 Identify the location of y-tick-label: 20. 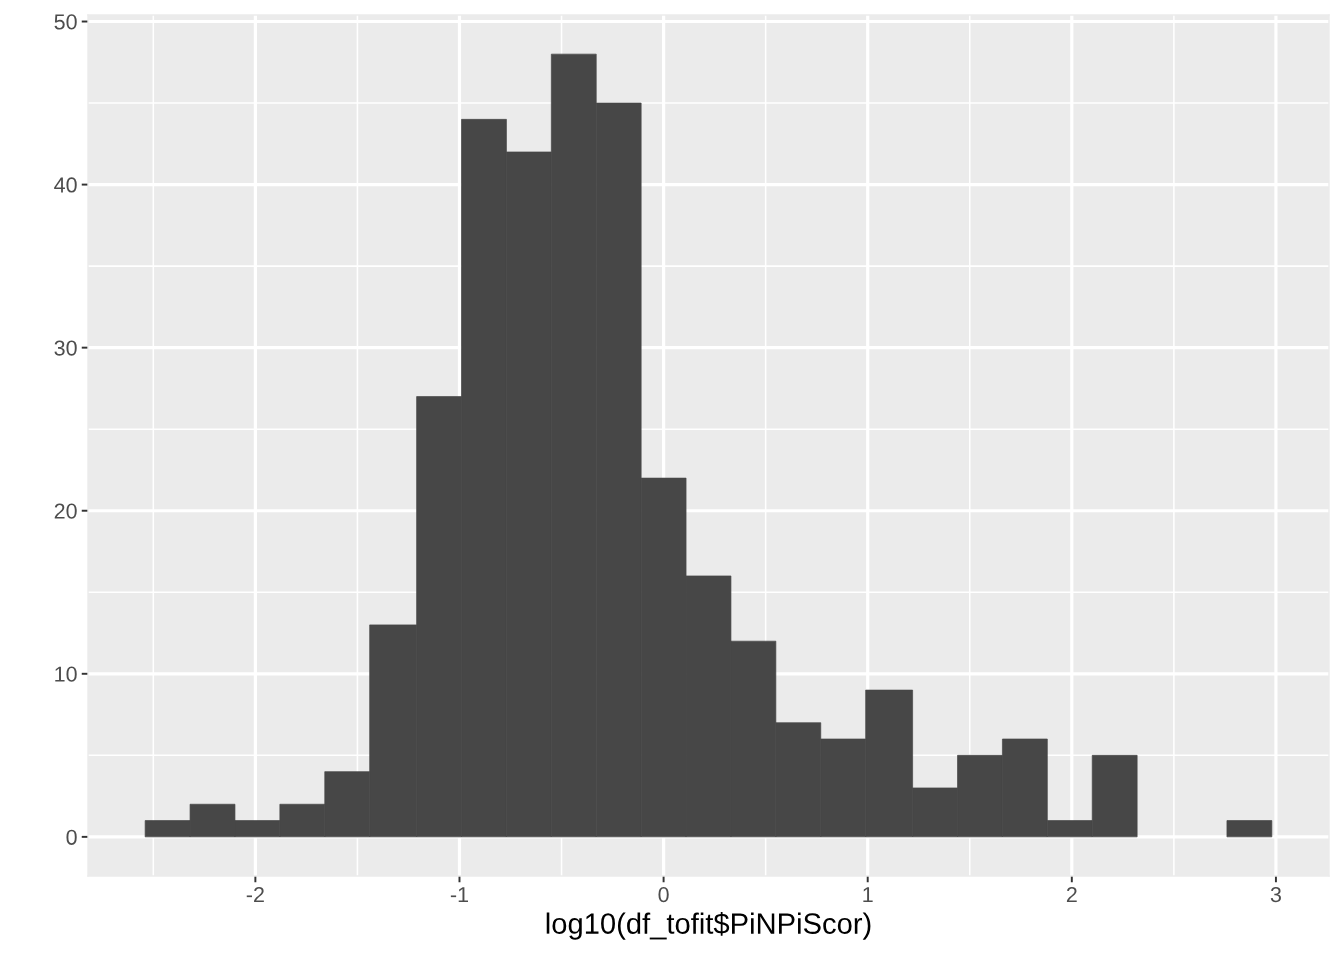
(65, 511).